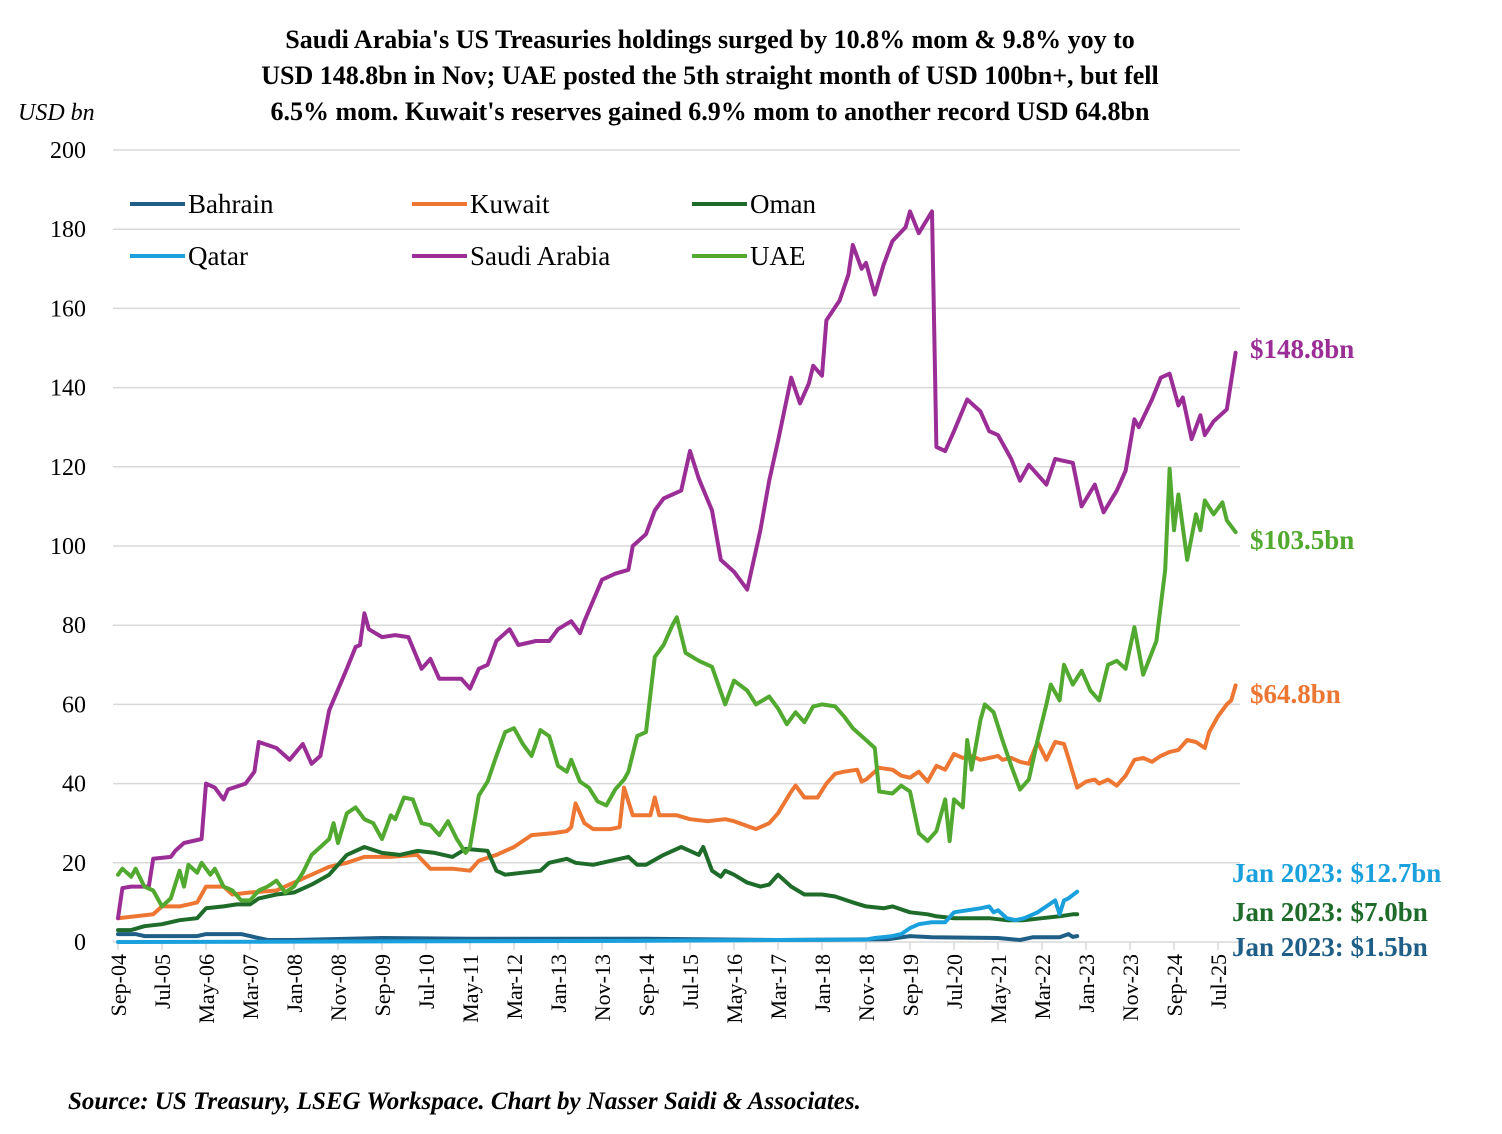 The height and width of the screenshot is (1134, 1502). Describe the element at coordinates (540, 256) in the screenshot. I see `legend-label: Saudi Arabia` at that location.